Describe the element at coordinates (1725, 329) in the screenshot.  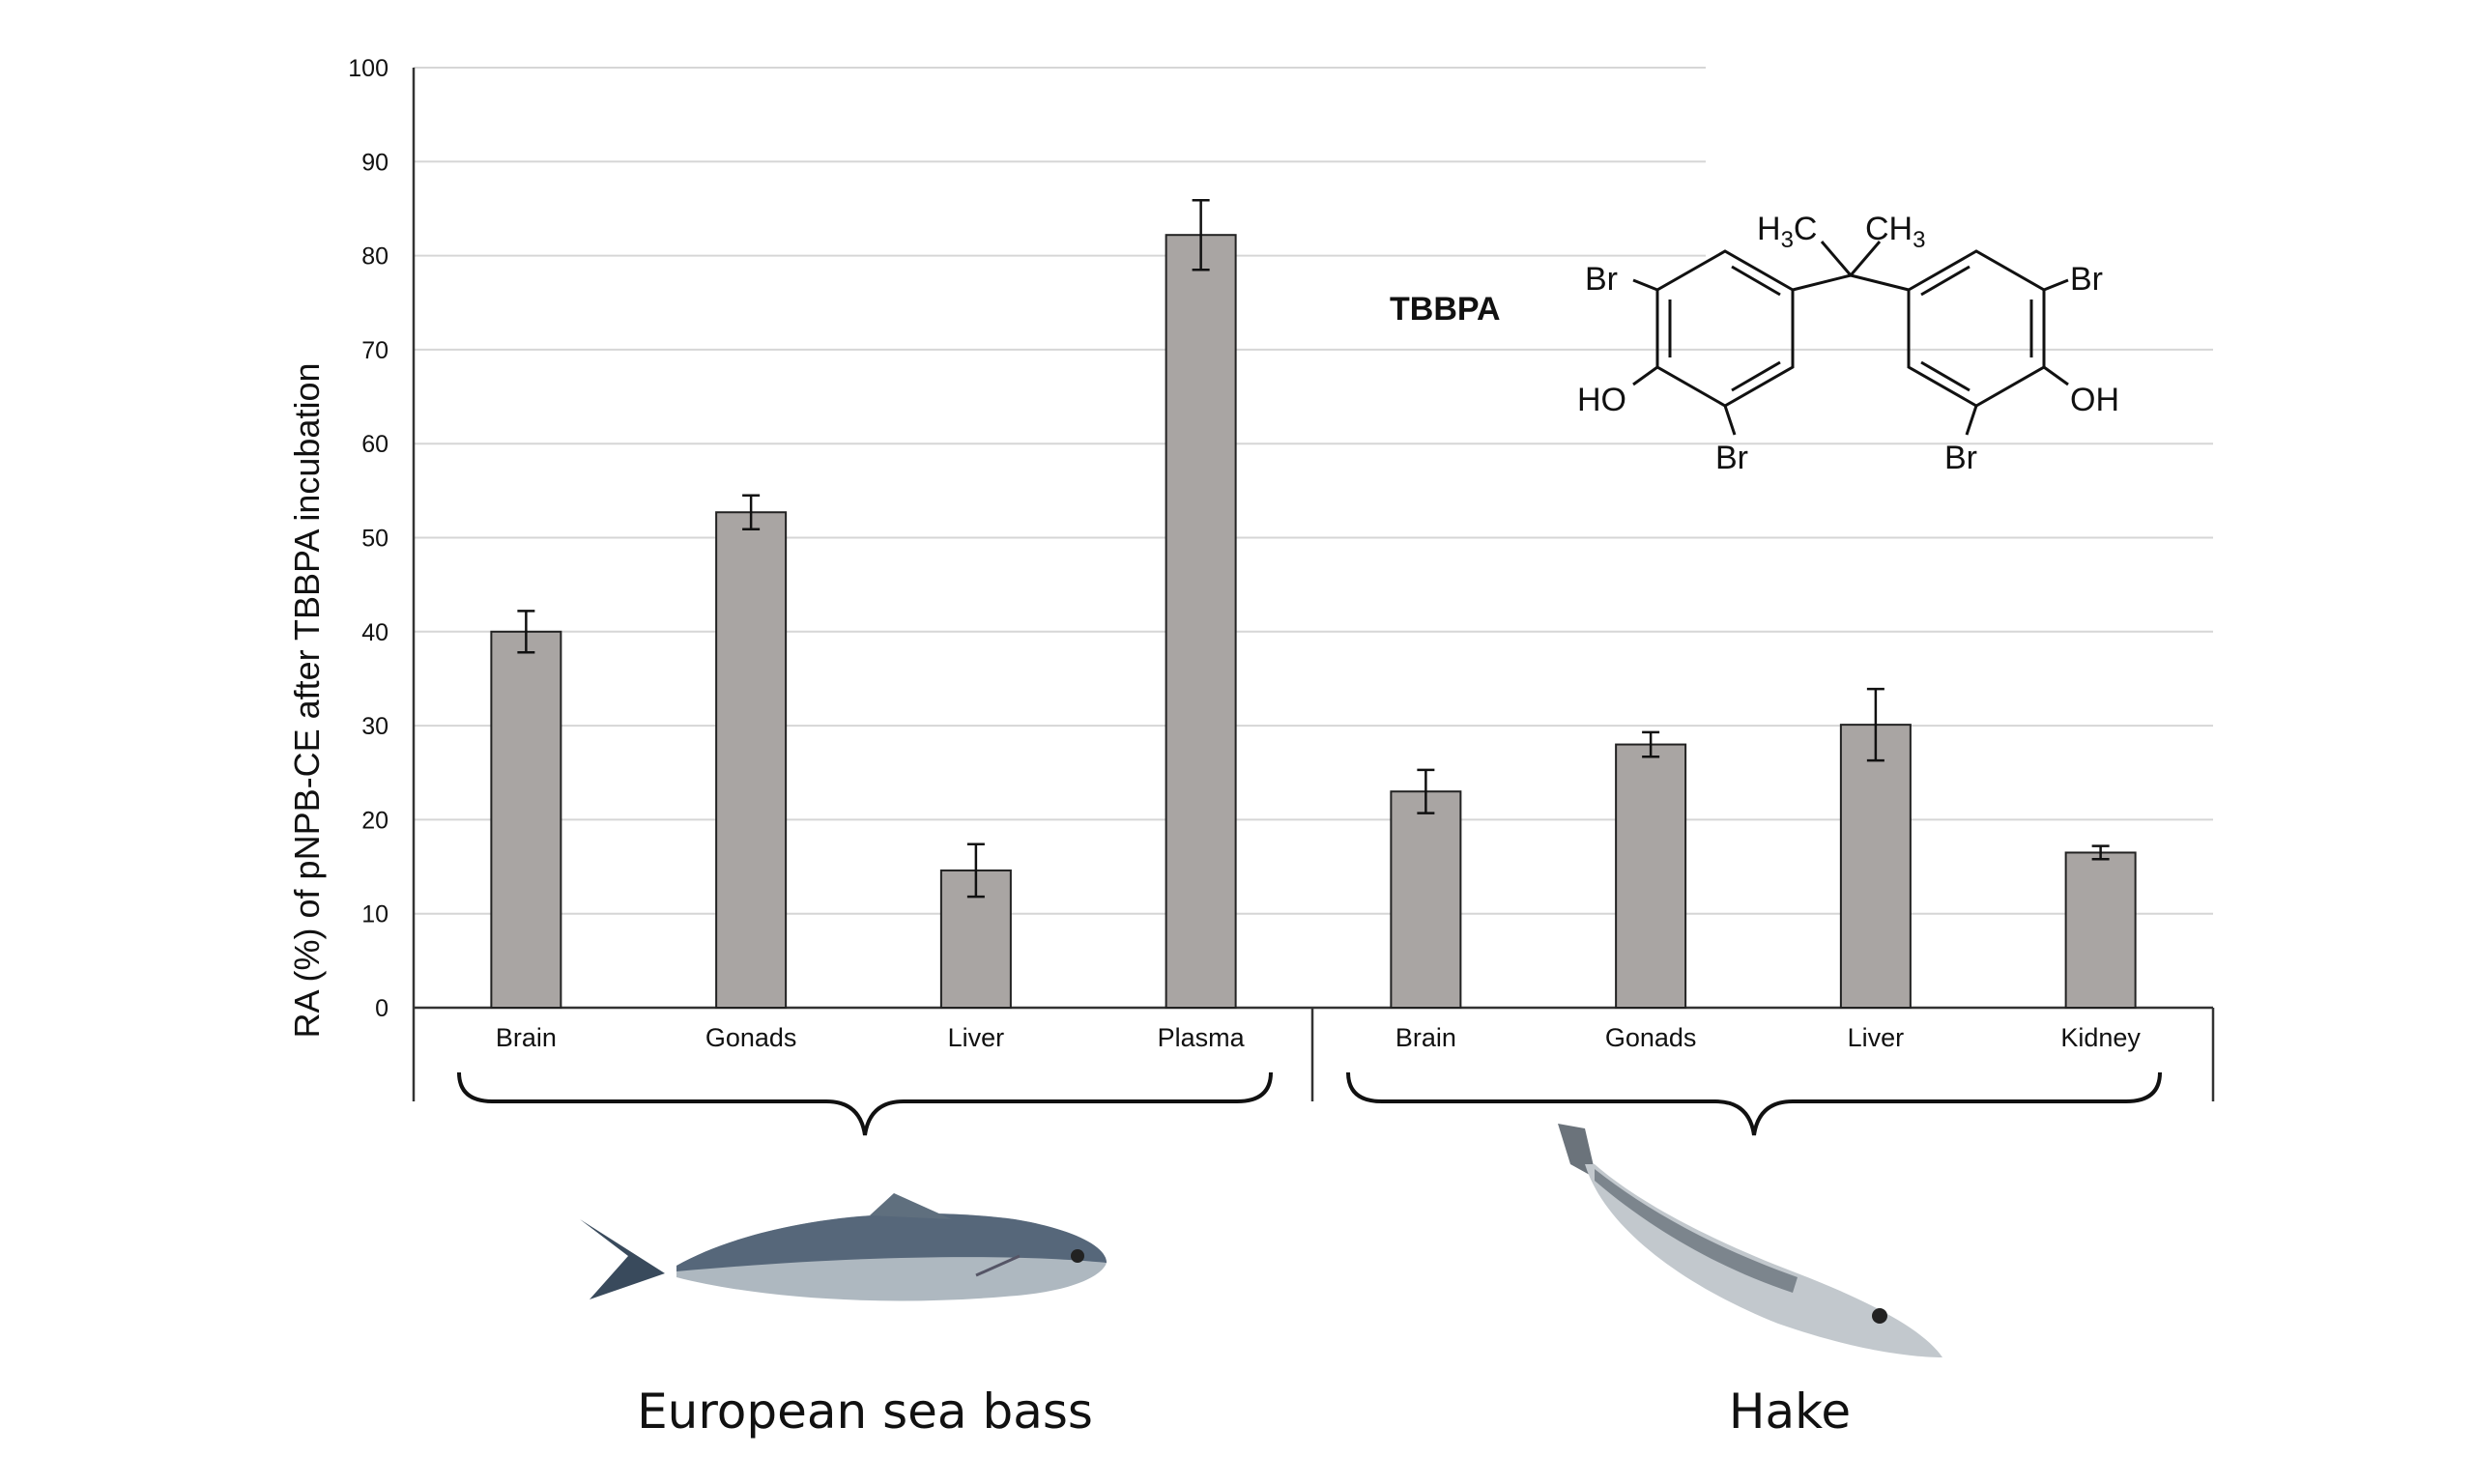
I see `left-ring` at that location.